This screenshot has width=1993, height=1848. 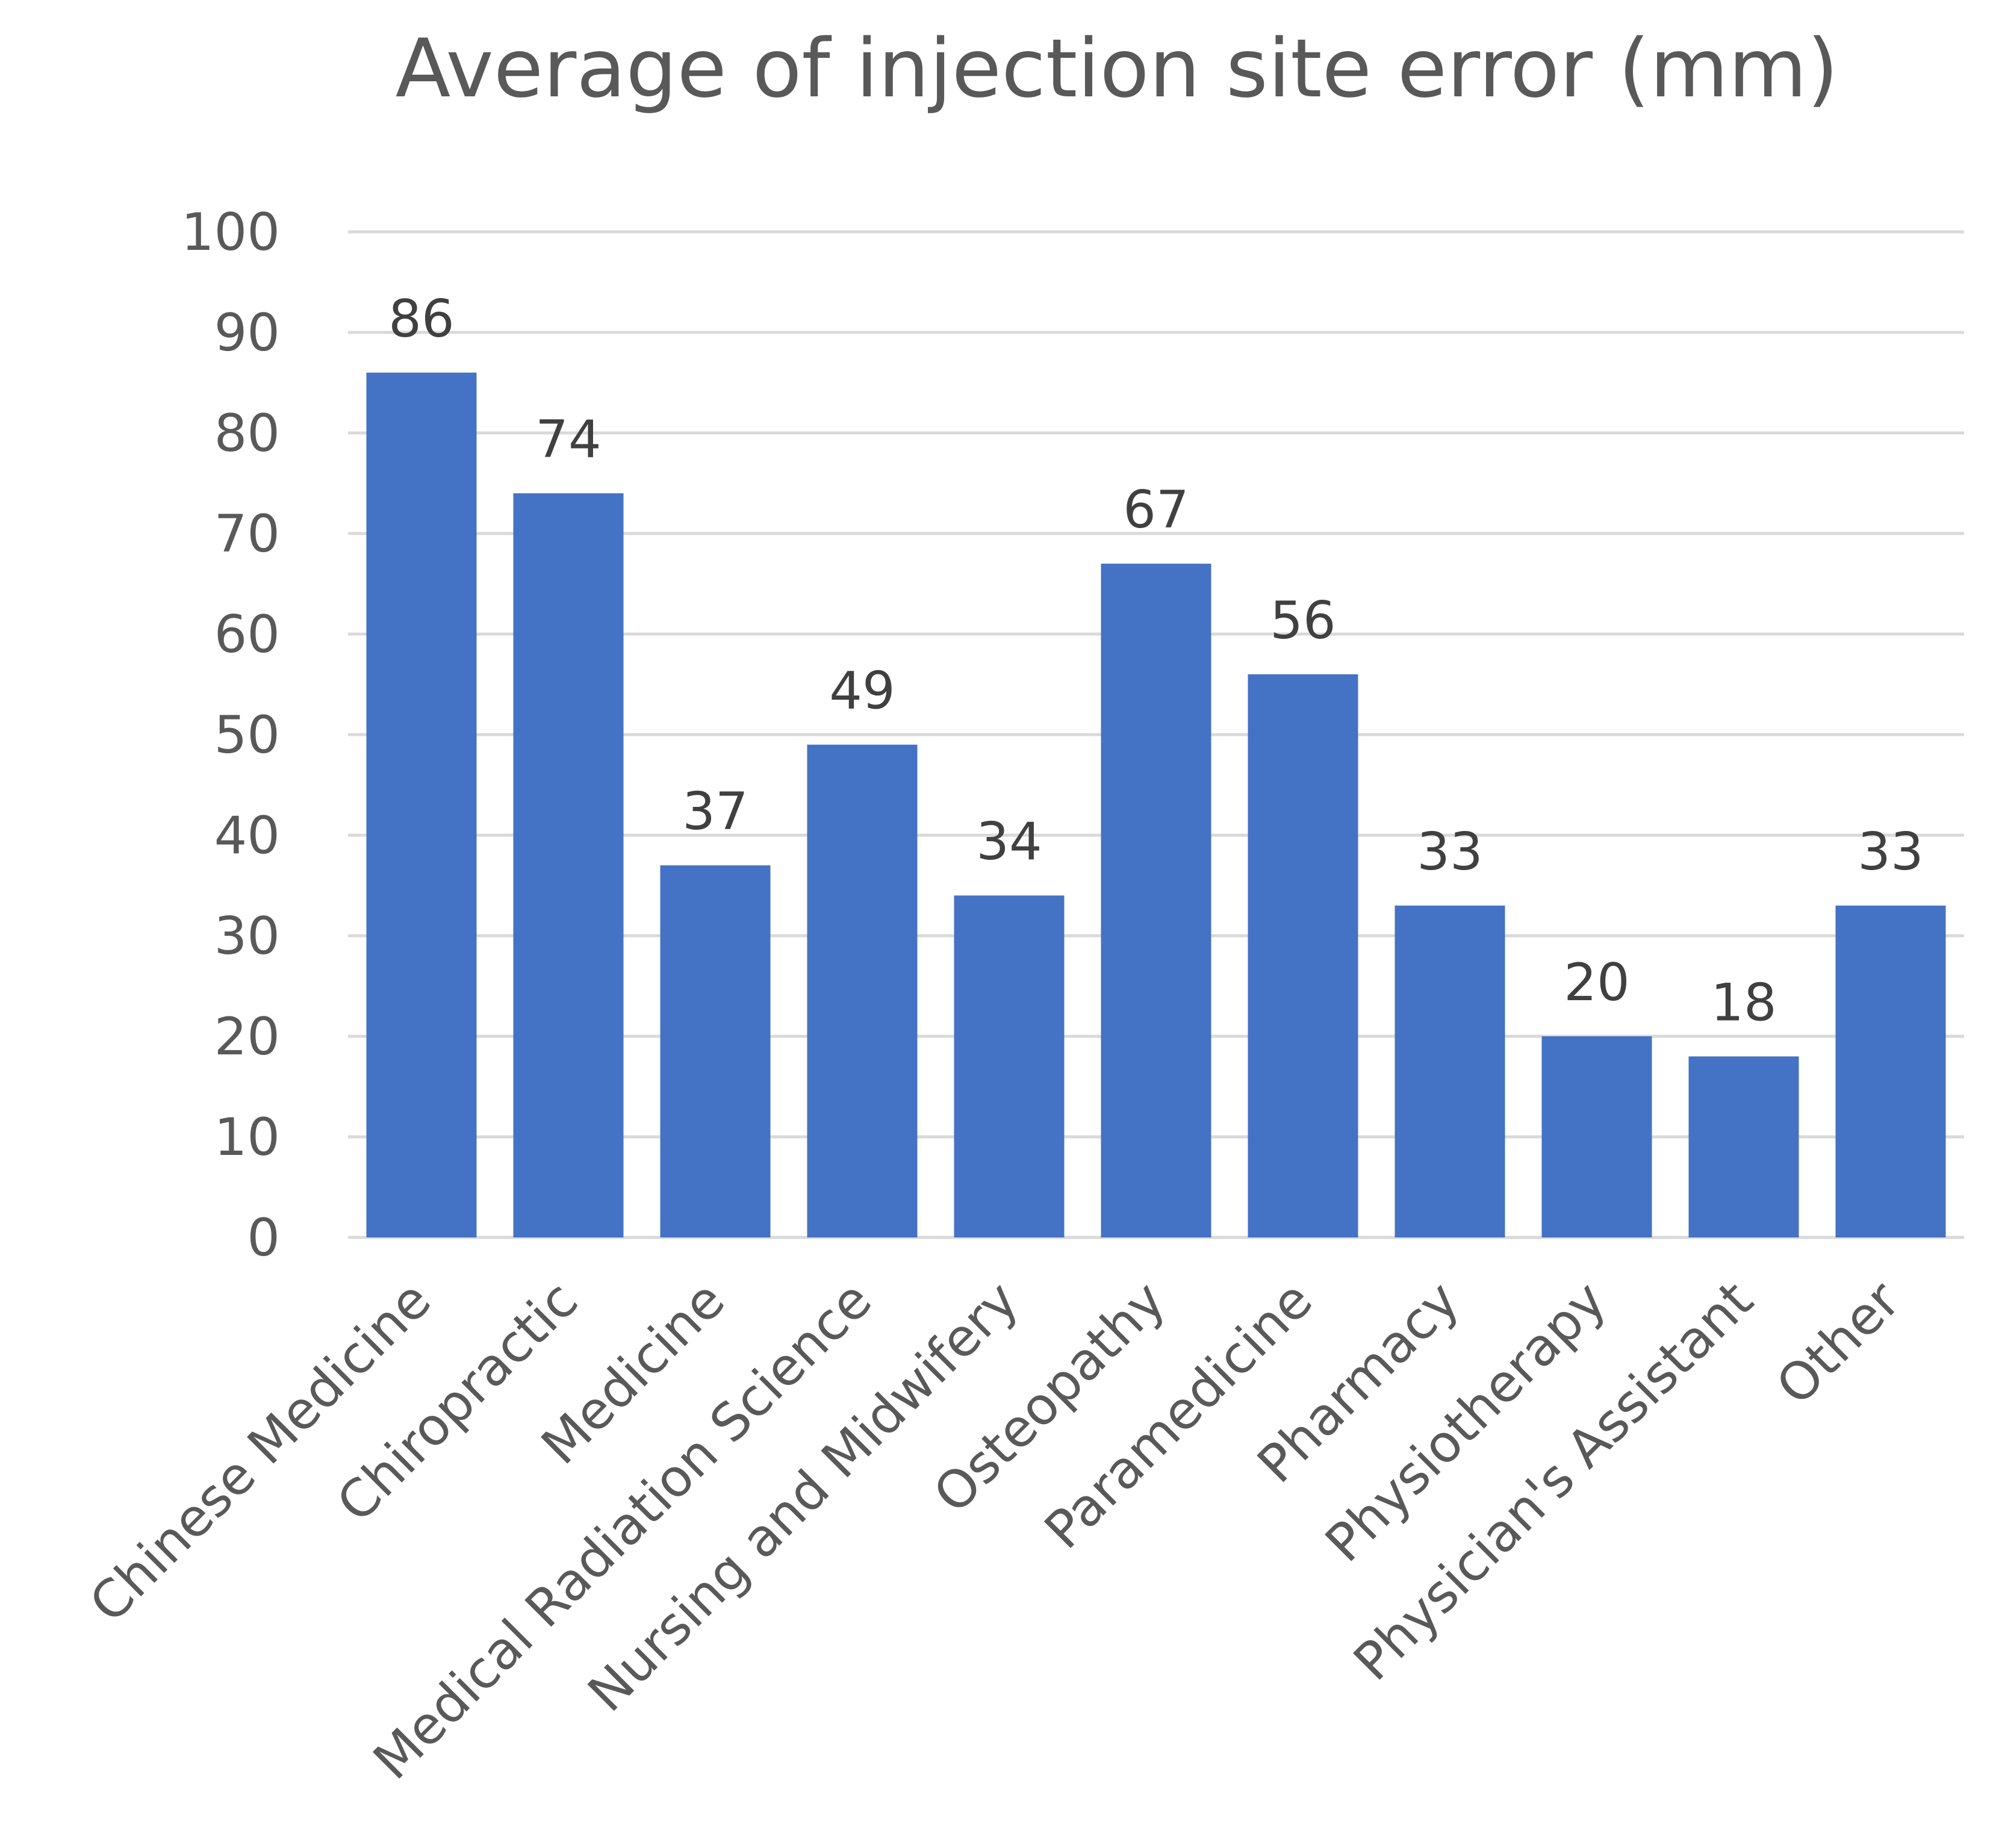 What do you see at coordinates (1178, 1416) in the screenshot?
I see `x-category-label: Paramedicine` at bounding box center [1178, 1416].